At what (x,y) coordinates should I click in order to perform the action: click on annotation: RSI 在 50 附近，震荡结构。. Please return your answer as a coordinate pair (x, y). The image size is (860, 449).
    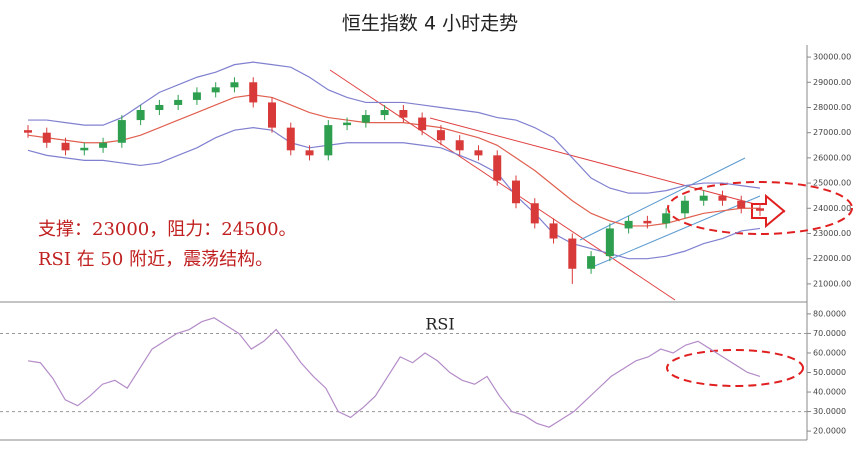
    Looking at the image, I should click on (155, 259).